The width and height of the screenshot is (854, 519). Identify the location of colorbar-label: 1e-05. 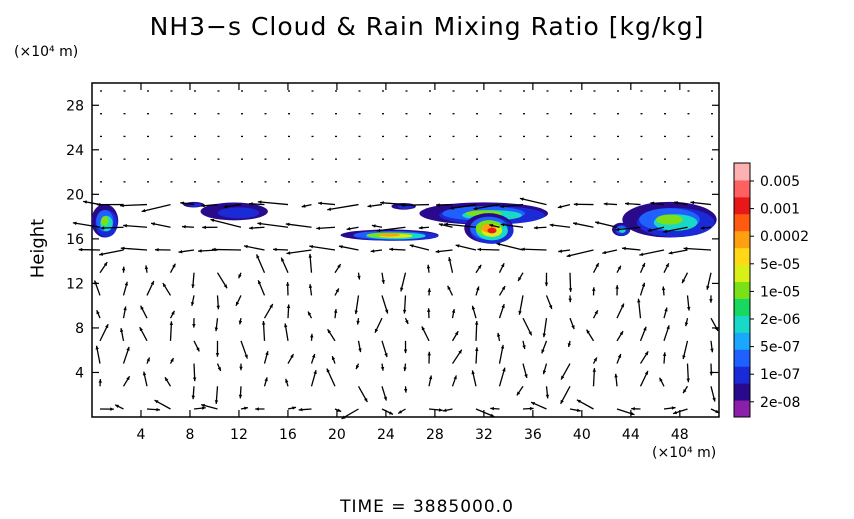
(780, 292).